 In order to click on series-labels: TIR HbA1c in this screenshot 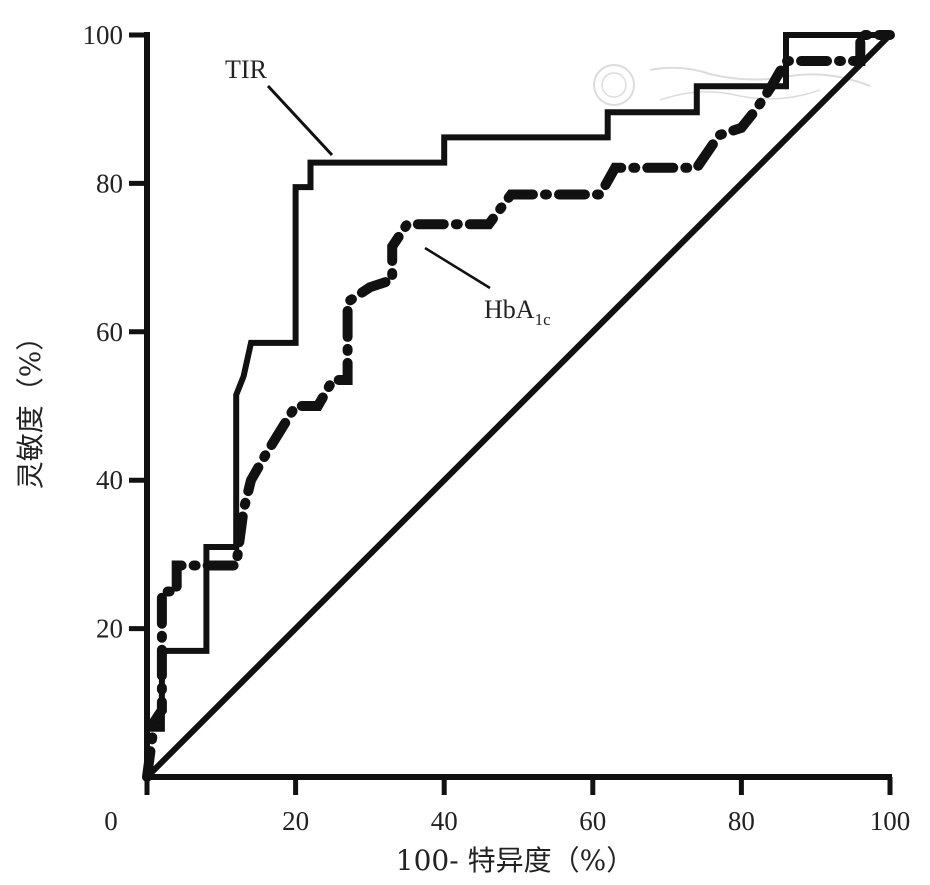, I will do `click(388, 192)`.